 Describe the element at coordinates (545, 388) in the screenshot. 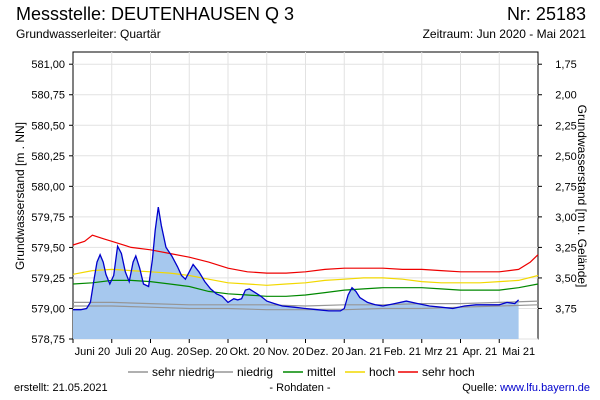

I see `source-link: www.lfu.bayern.de` at that location.